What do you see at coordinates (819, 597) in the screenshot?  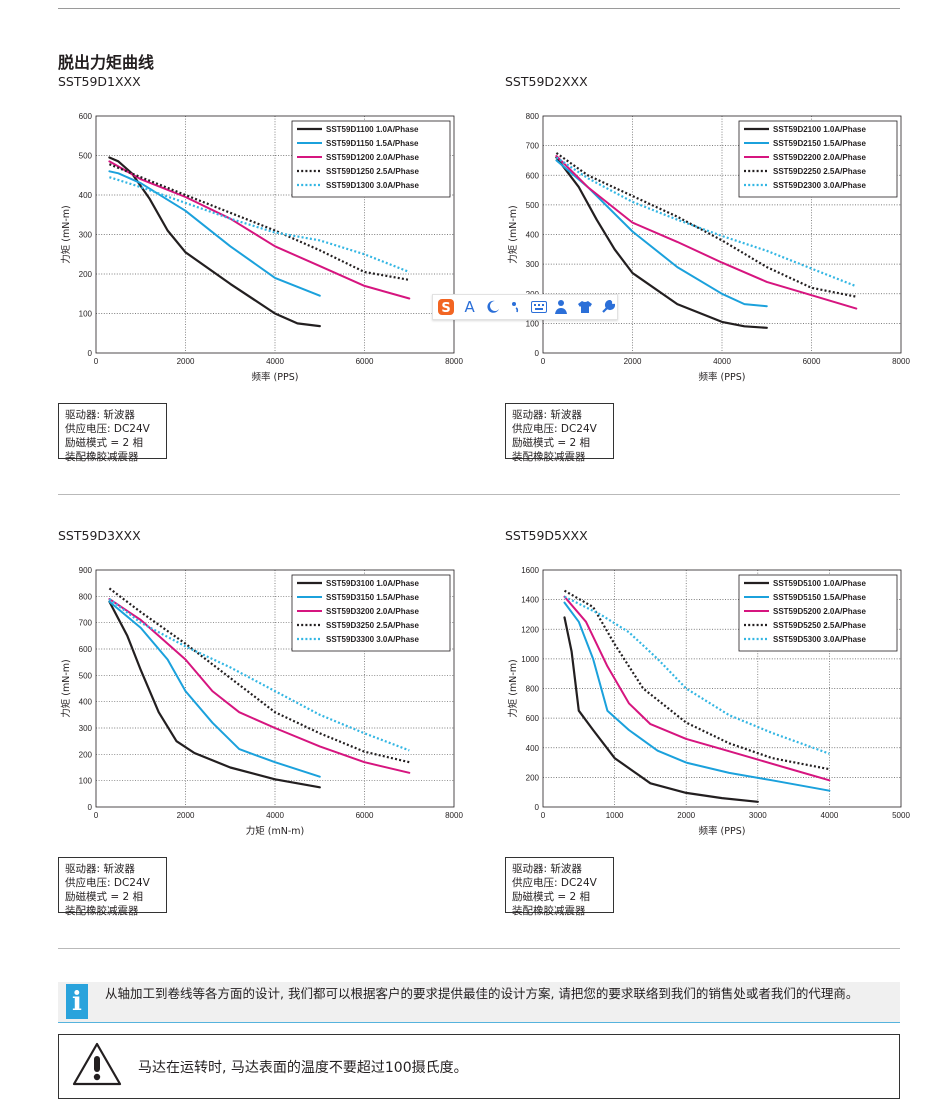 I see `legend-label: SST59D5150 1.5A/Phase` at bounding box center [819, 597].